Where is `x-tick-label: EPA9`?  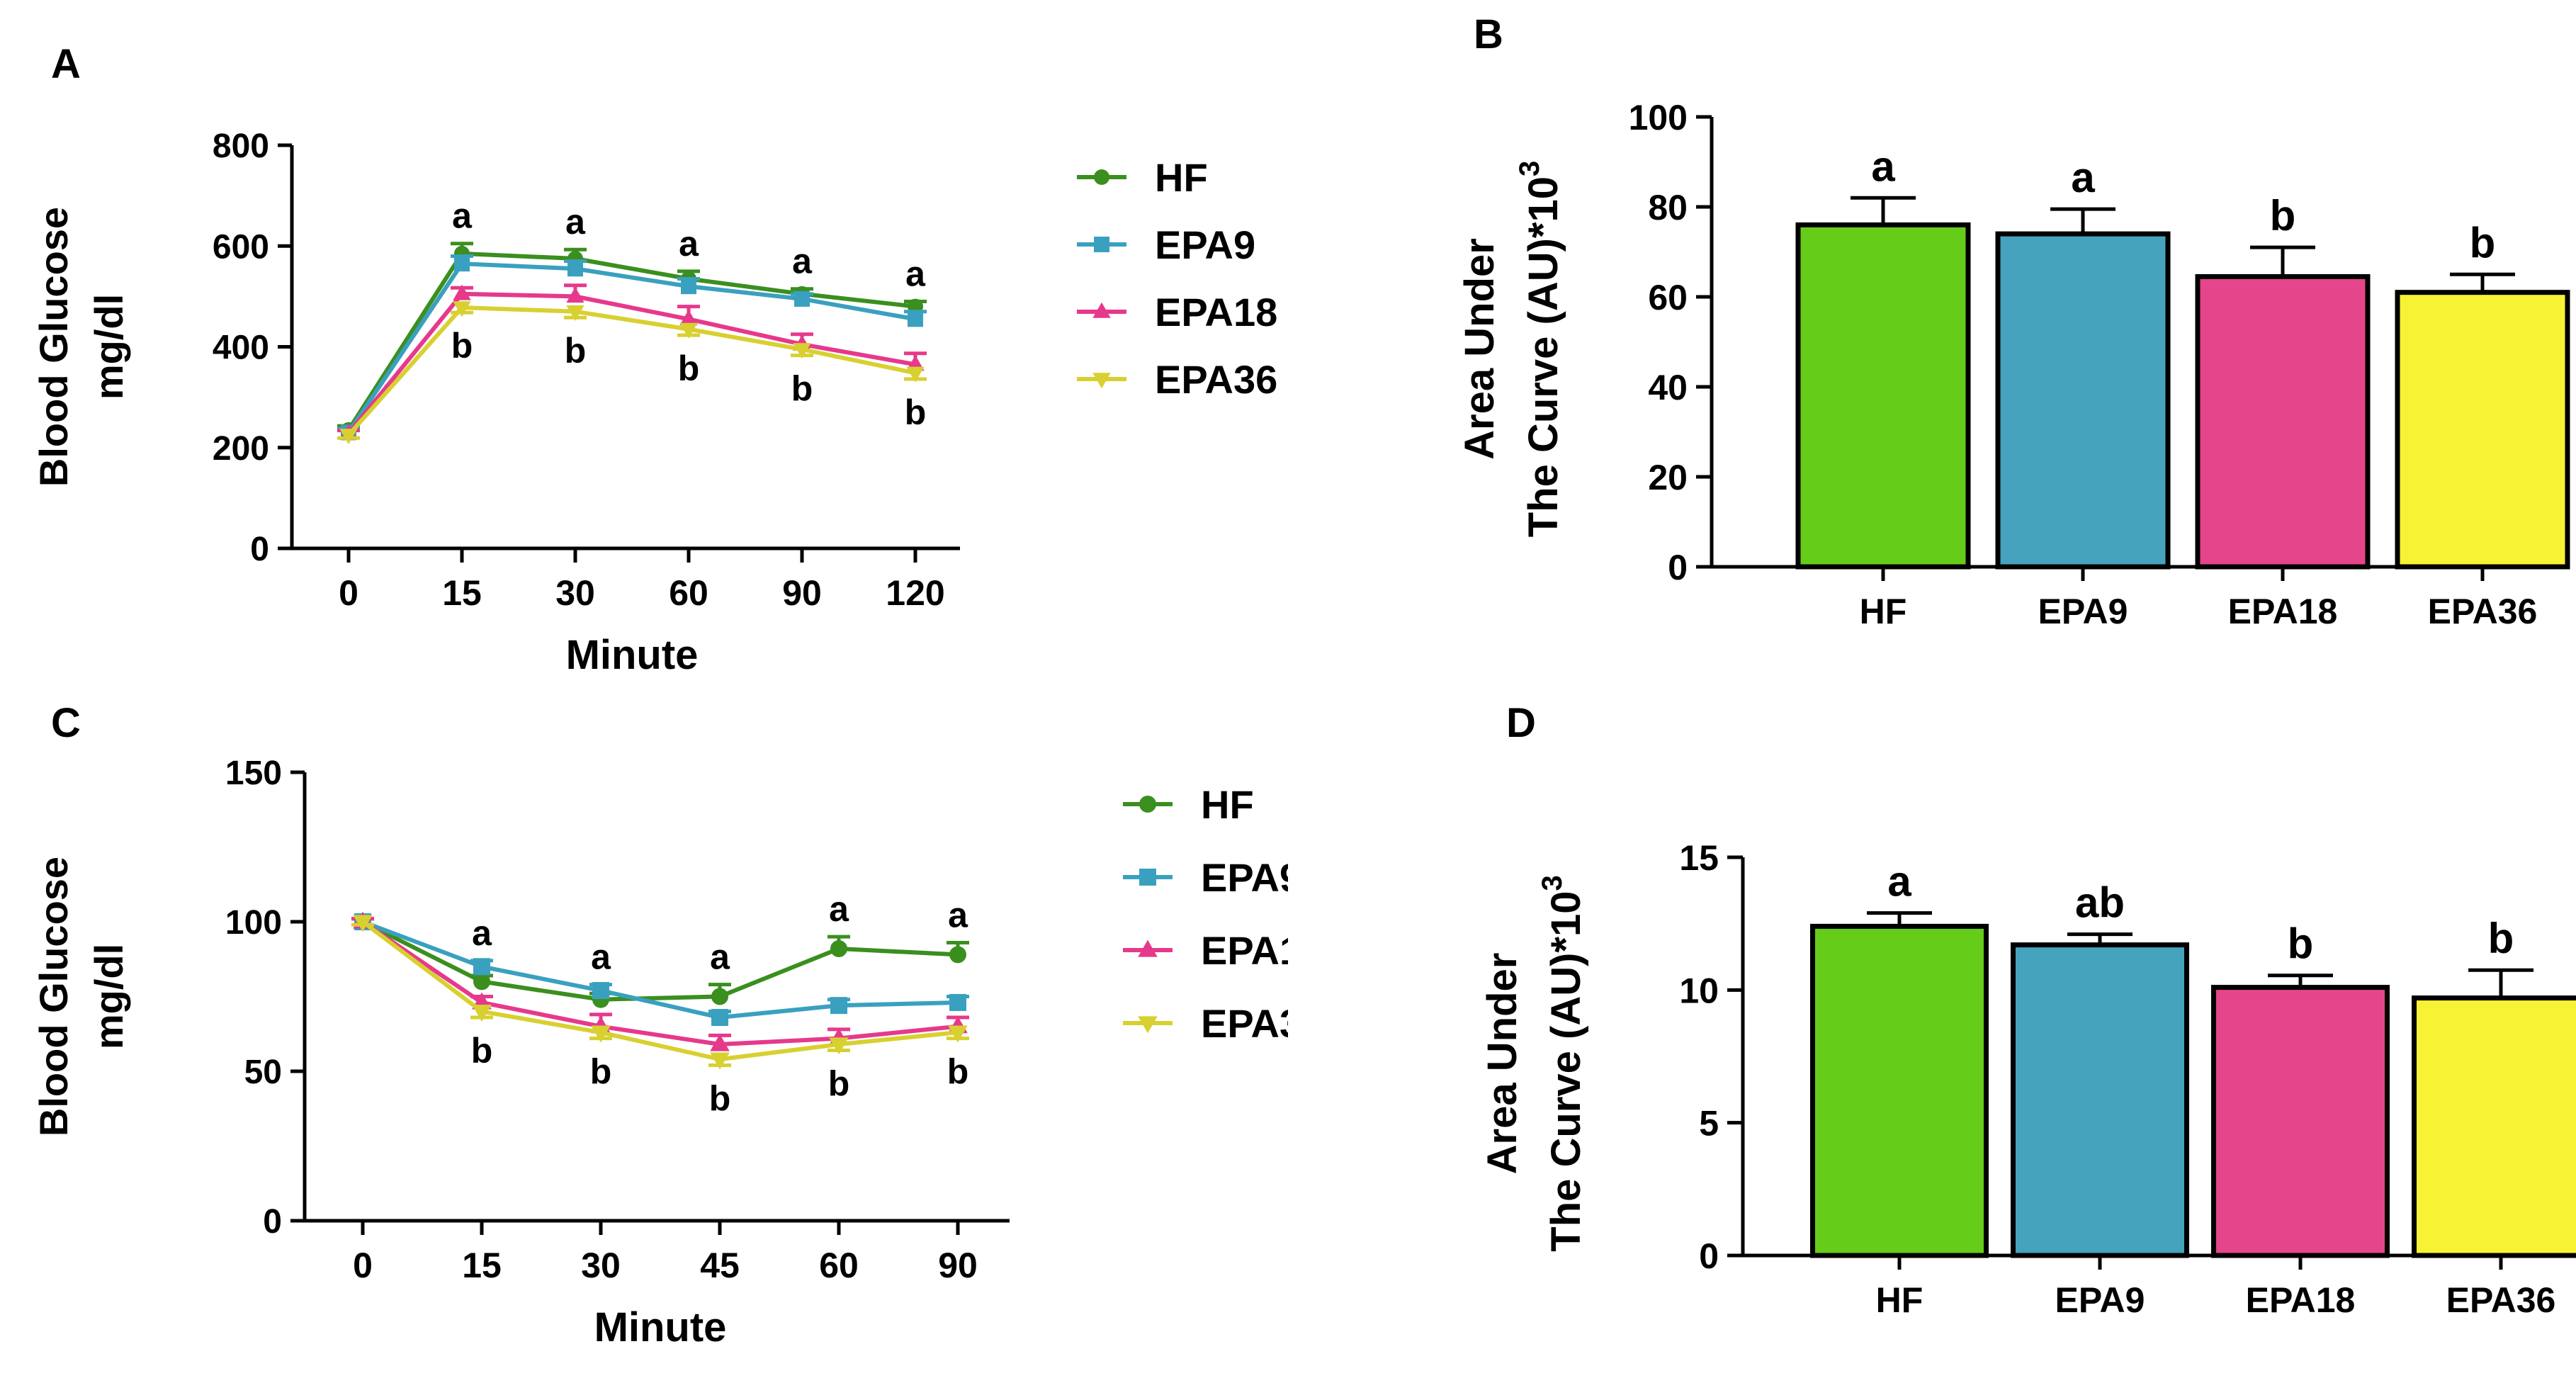 x-tick-label: EPA9 is located at coordinates (2083, 611).